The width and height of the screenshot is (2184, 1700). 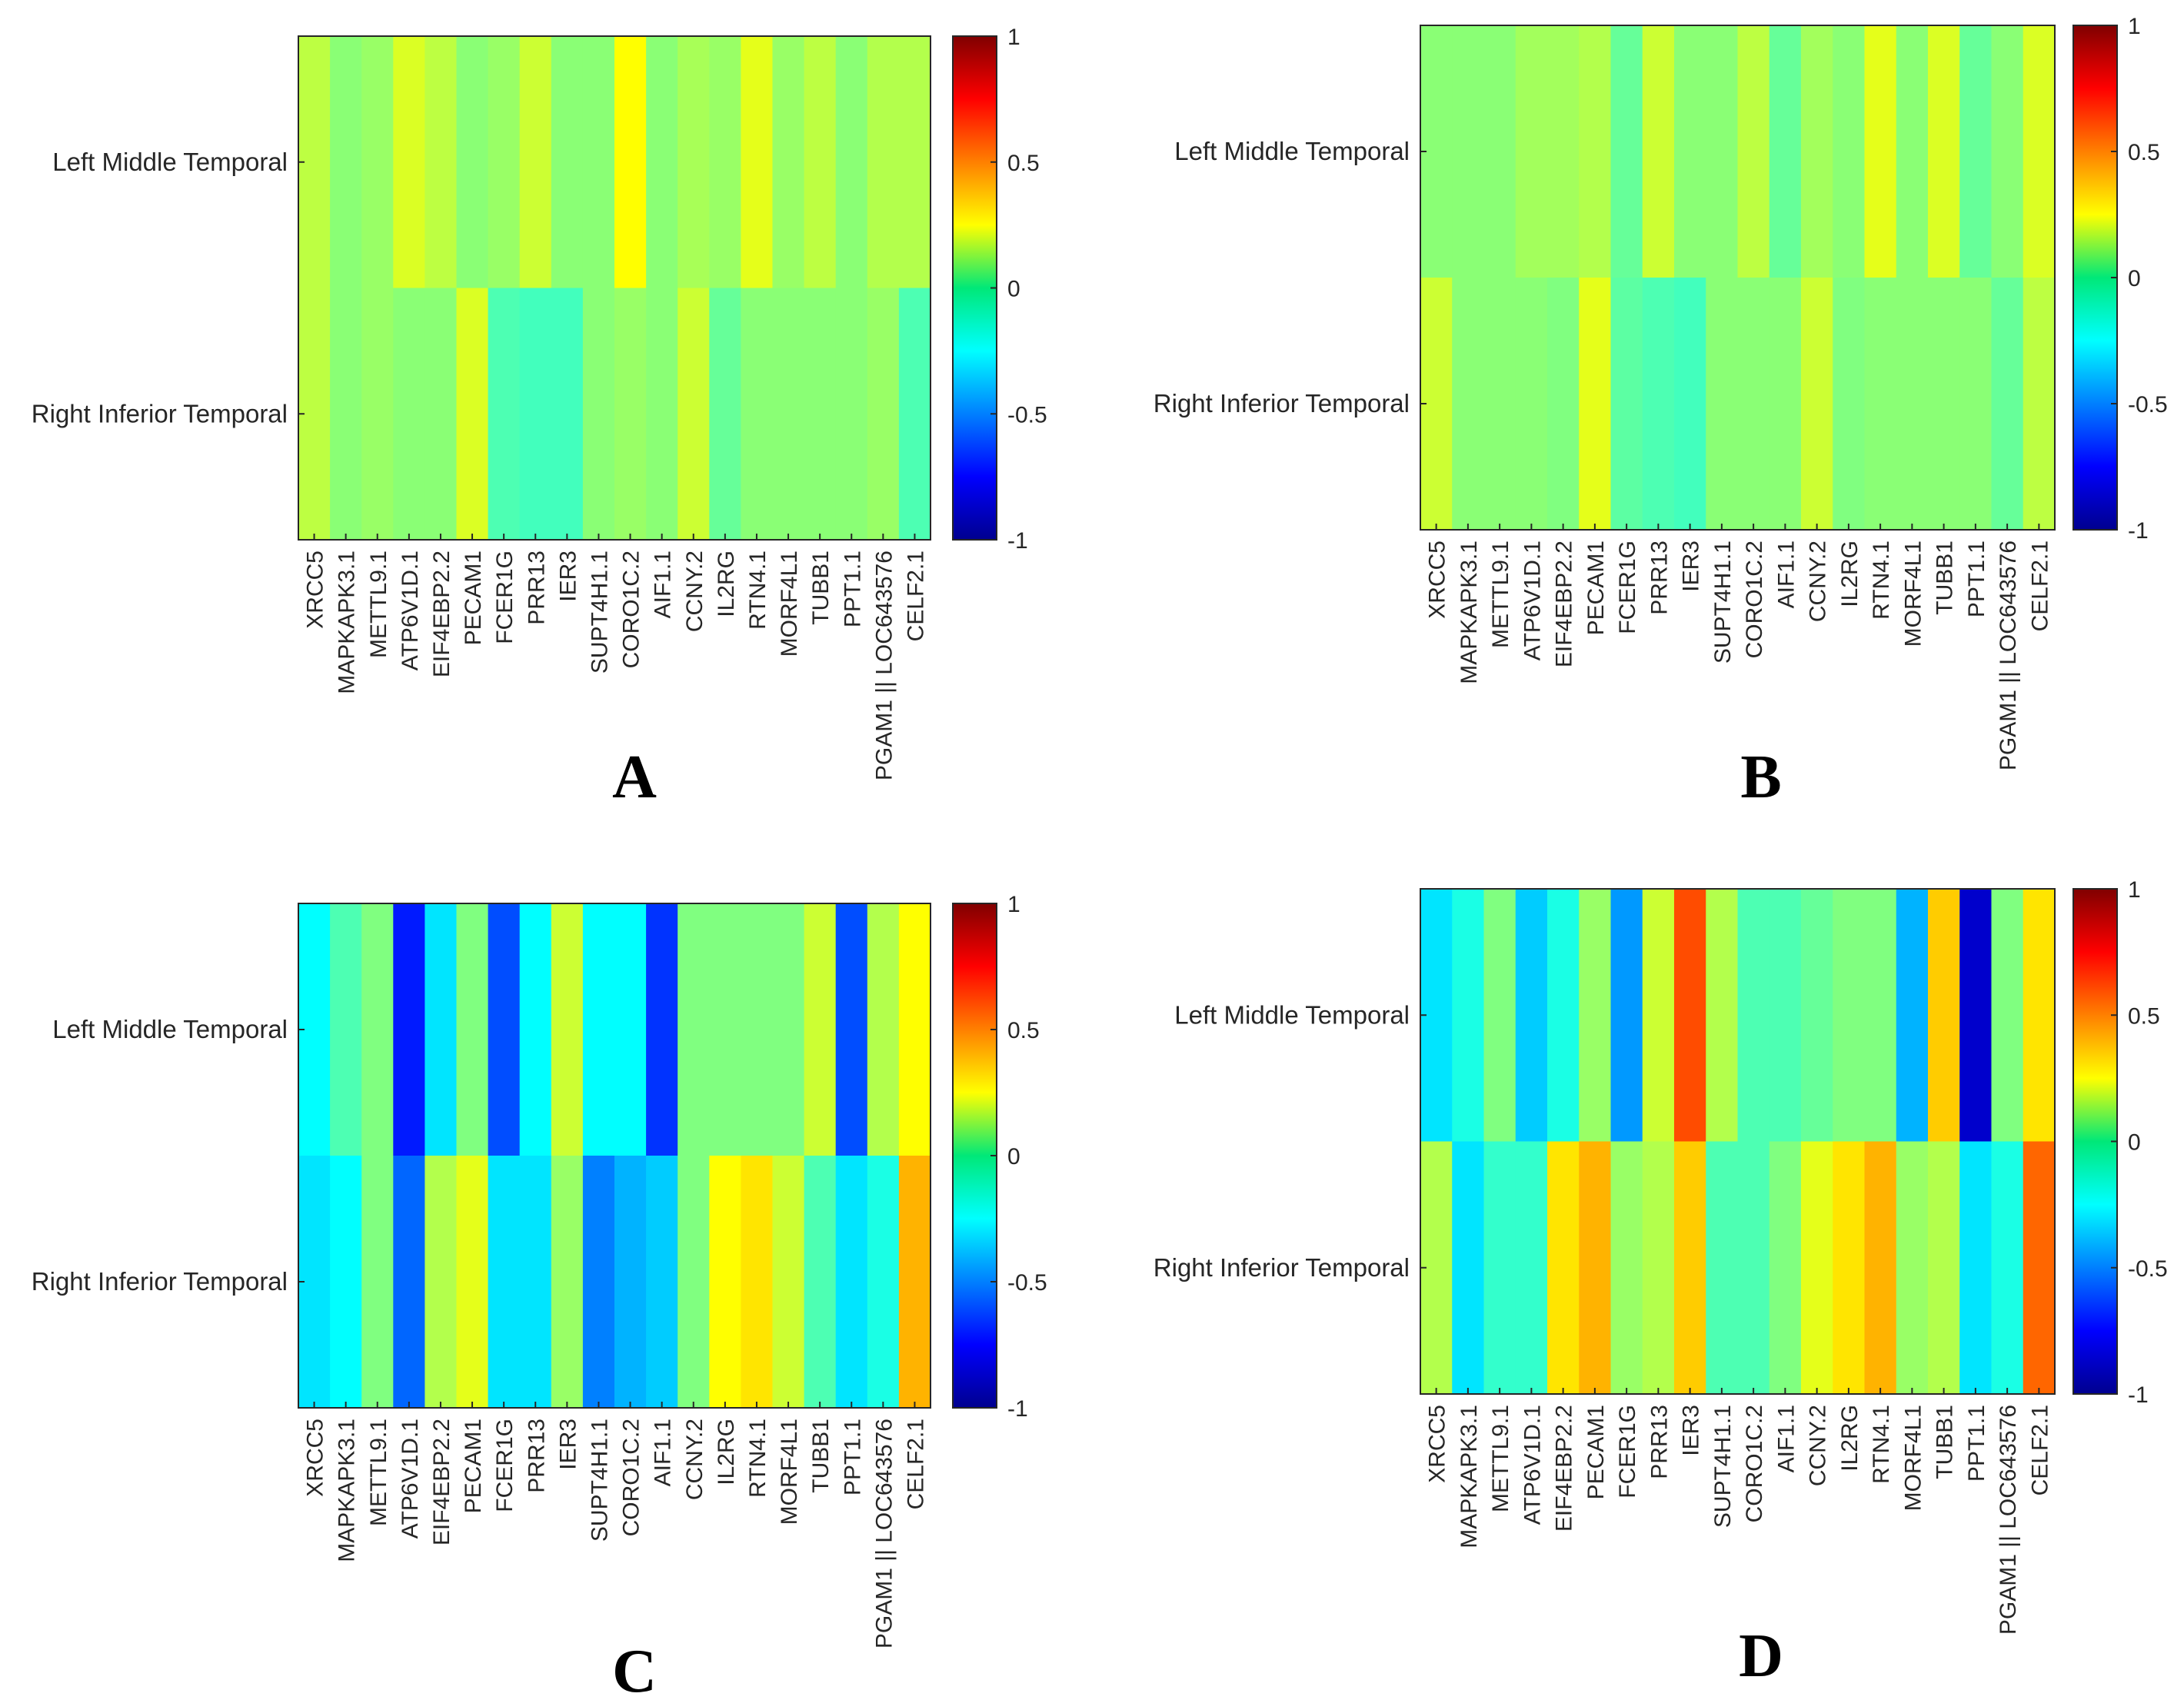 What do you see at coordinates (634, 1669) in the screenshot?
I see `panel-label: C` at bounding box center [634, 1669].